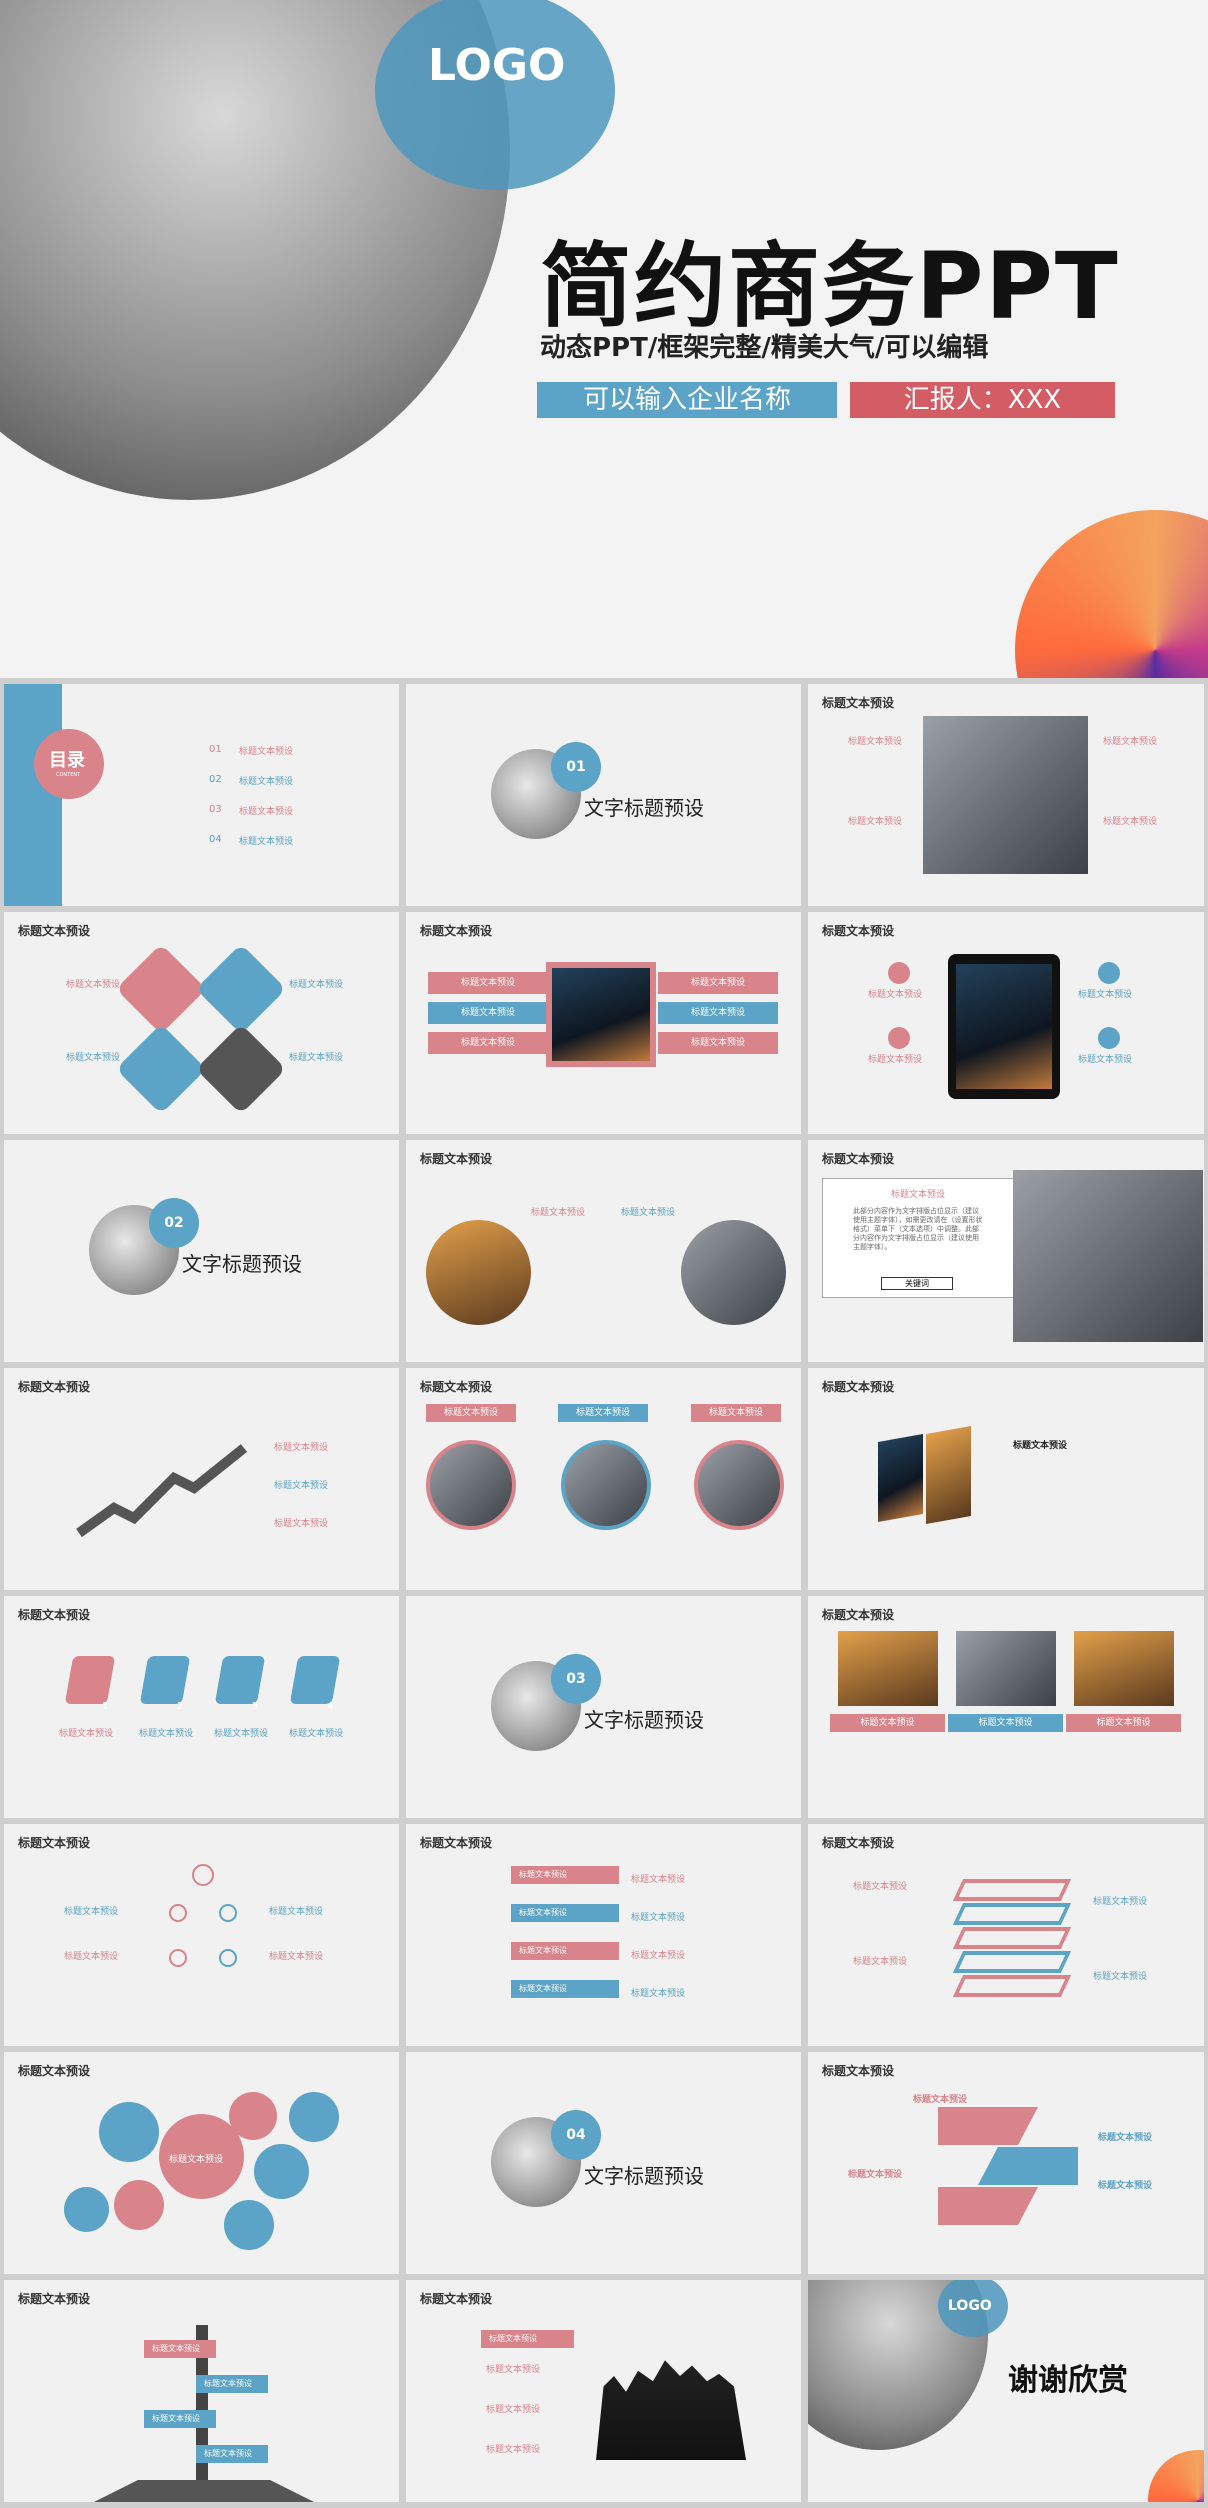 Image resolution: width=1208 pixels, height=2508 pixels. What do you see at coordinates (1006, 2391) in the screenshot?
I see `ending-slide: LOGO 谢谢欣赏` at bounding box center [1006, 2391].